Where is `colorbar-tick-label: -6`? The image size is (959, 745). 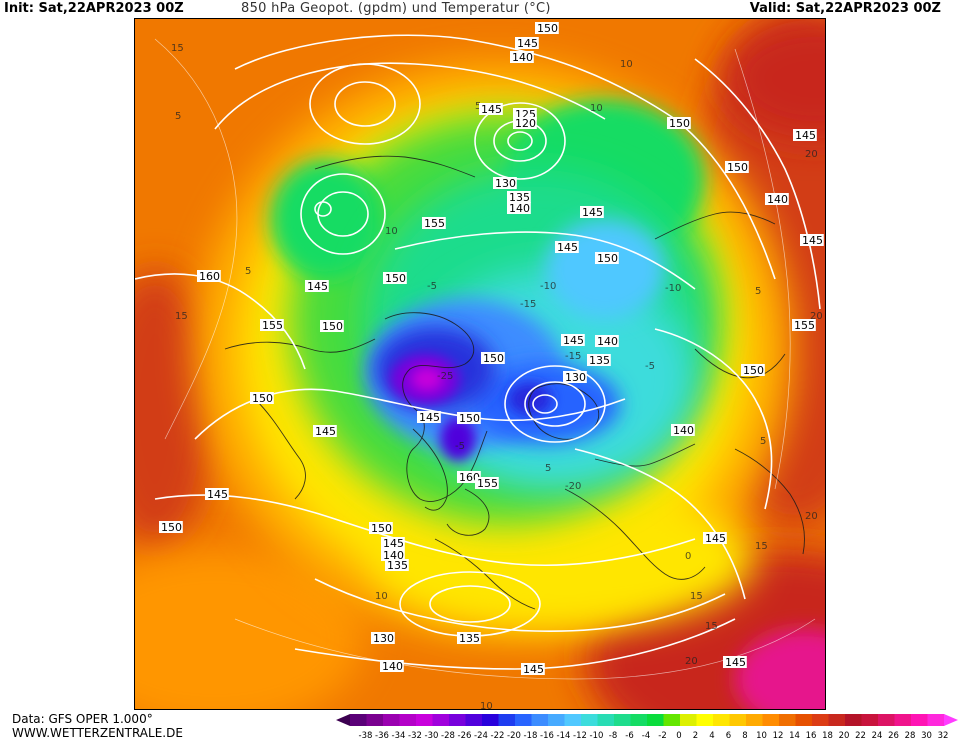
colorbar-tick-label: -6 is located at coordinates (629, 736).